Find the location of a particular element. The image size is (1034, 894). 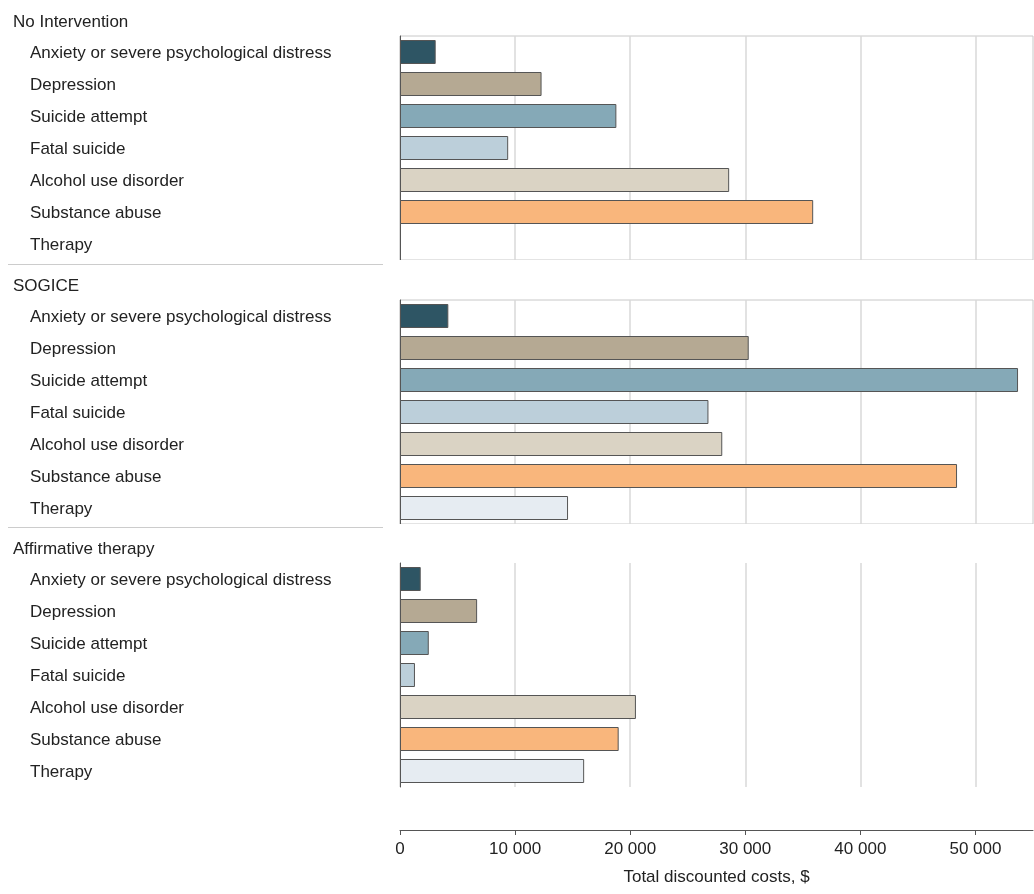

x-tick-label: 50 000 is located at coordinates (975, 848).